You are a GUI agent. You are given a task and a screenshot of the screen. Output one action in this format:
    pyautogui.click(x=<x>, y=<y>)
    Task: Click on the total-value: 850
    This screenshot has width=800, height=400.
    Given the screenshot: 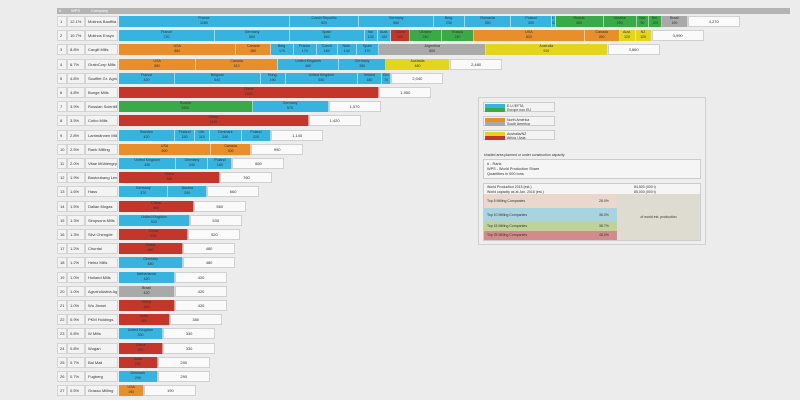 What is the action you would take?
    pyautogui.click(x=258, y=163)
    